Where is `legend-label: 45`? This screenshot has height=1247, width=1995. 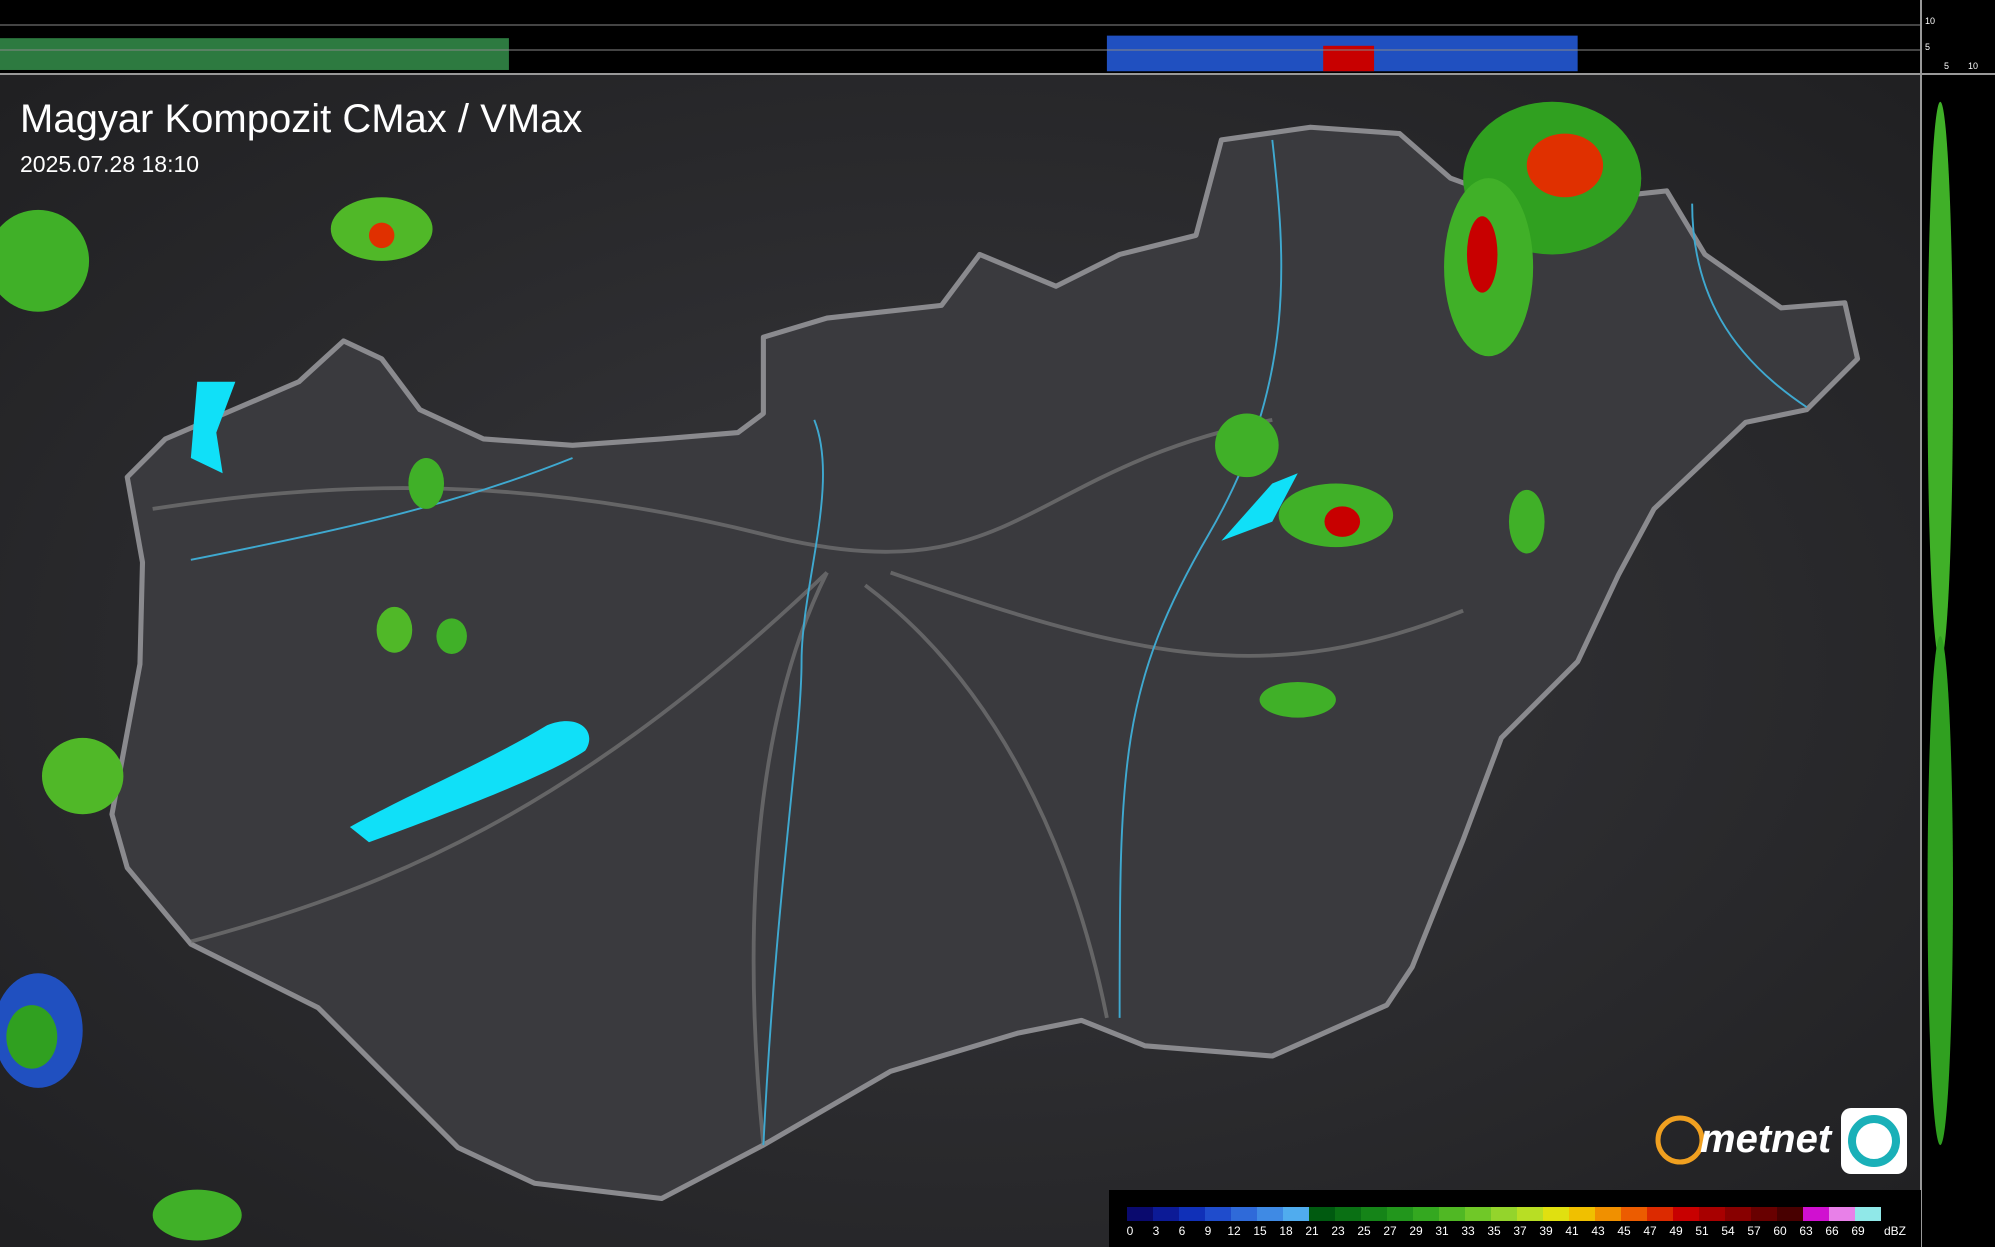
legend-label: 45 is located at coordinates (1624, 1231).